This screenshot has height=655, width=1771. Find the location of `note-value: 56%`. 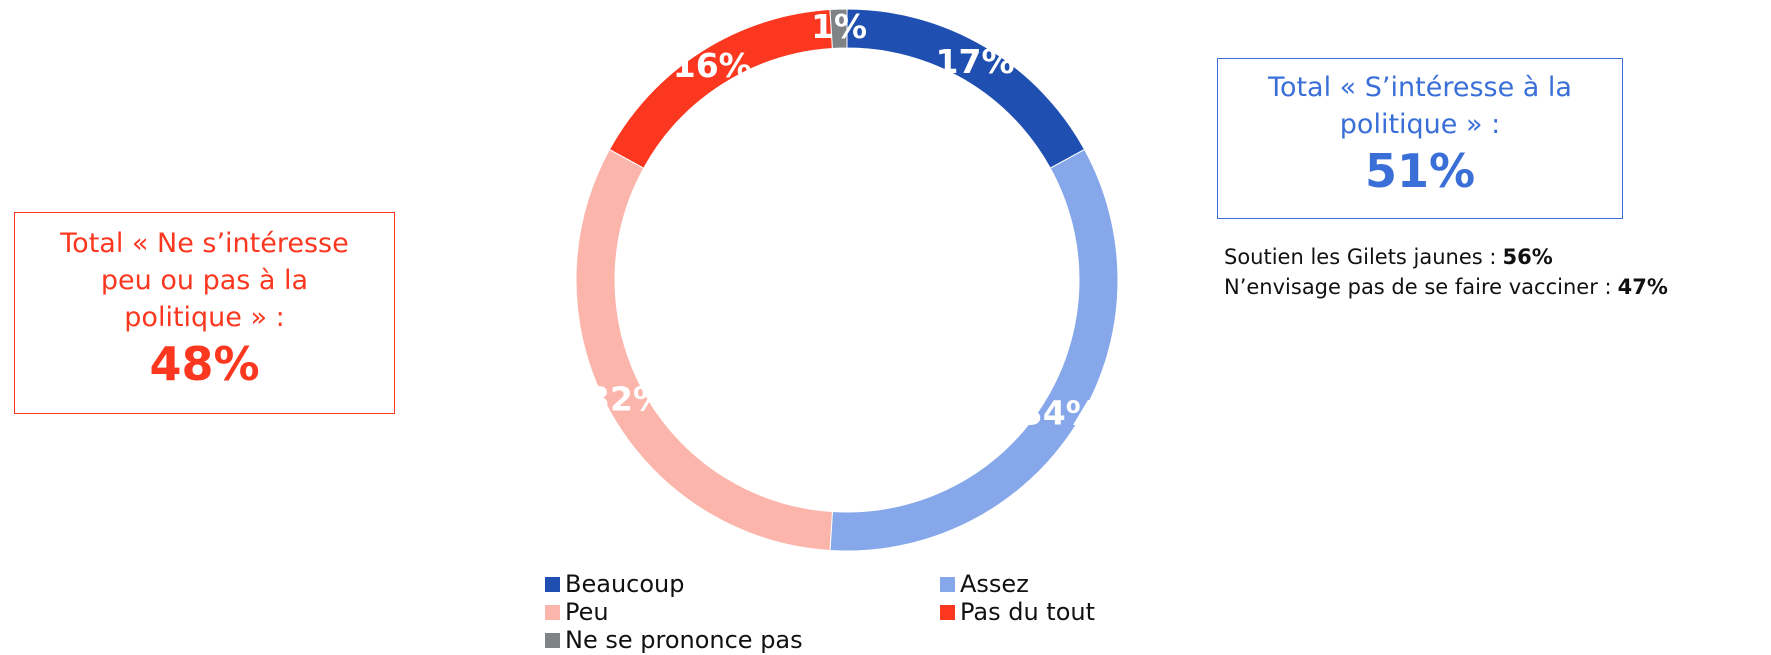

note-value: 56% is located at coordinates (1527, 257).